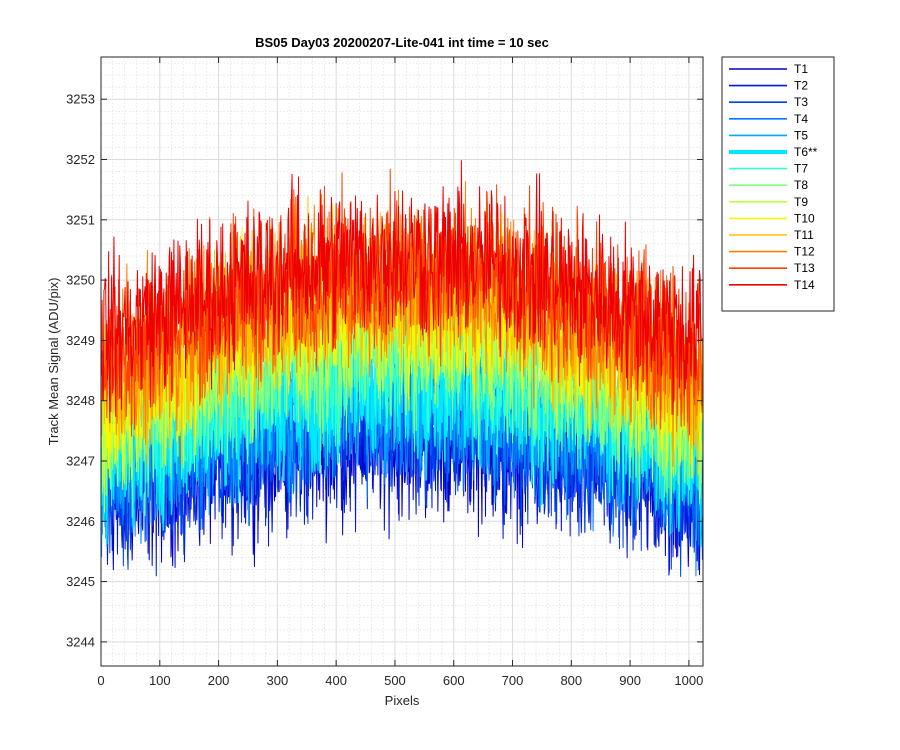  Describe the element at coordinates (801, 185) in the screenshot. I see `legend-label: T8` at that location.